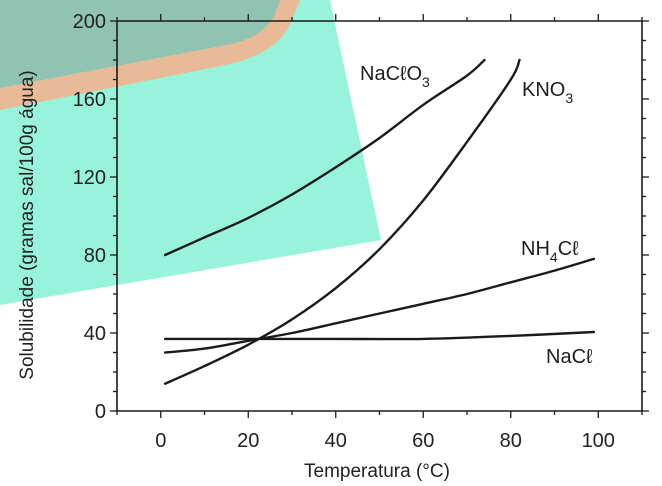  What do you see at coordinates (395, 76) in the screenshot?
I see `series-label-naclo3: NaCℓO3` at bounding box center [395, 76].